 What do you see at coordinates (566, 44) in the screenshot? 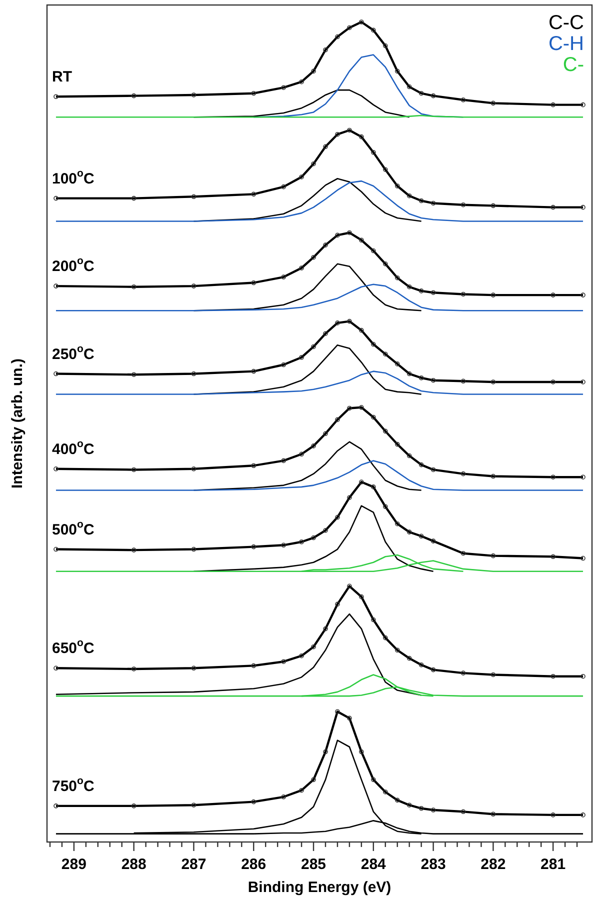
I see `text: C-H` at bounding box center [566, 44].